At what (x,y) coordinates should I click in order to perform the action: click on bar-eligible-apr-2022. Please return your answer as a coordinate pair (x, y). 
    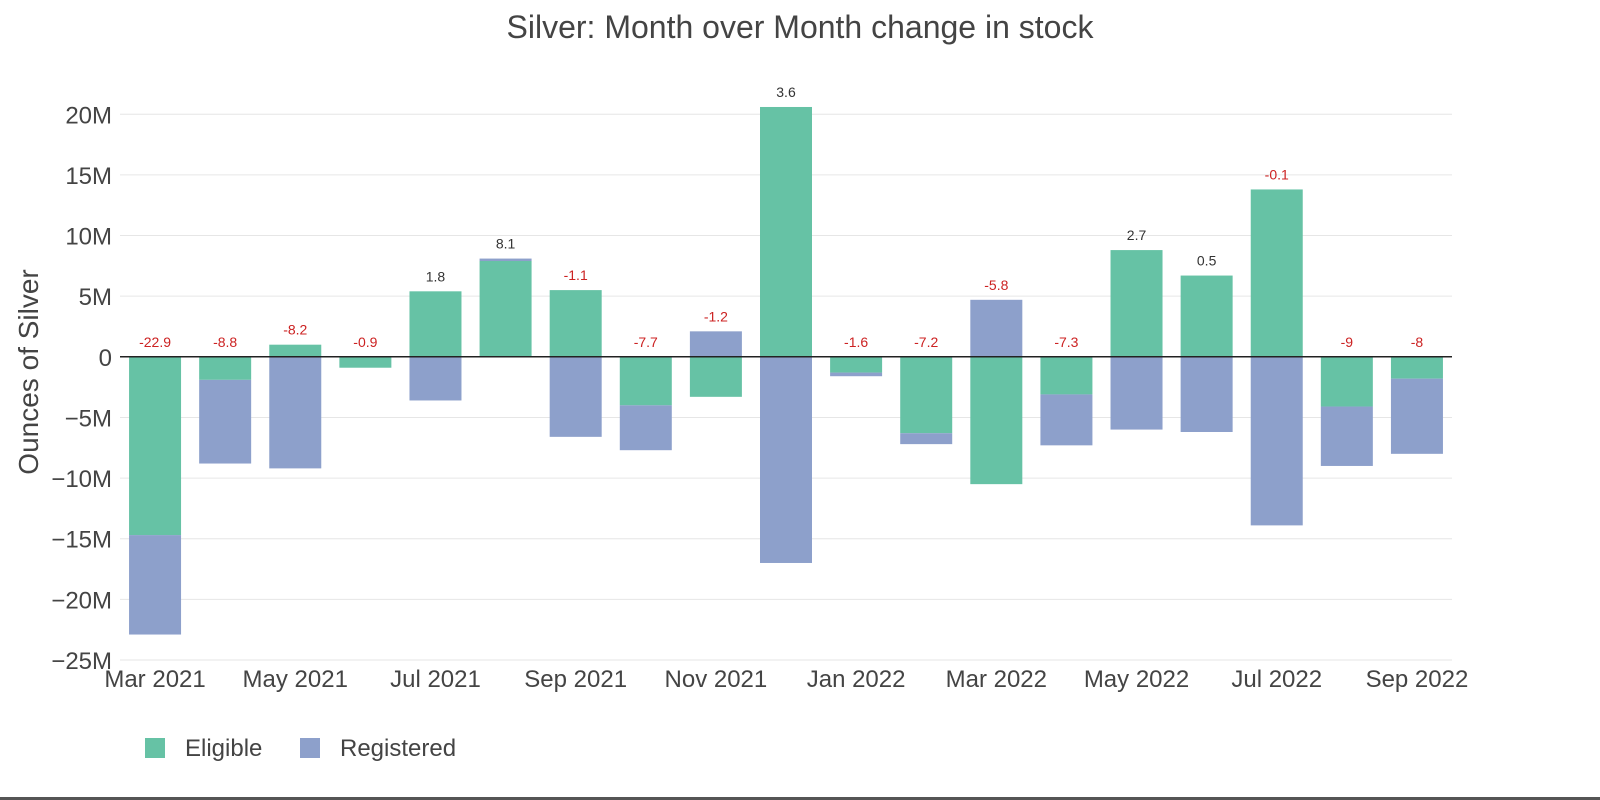
    Looking at the image, I should click on (1066, 375).